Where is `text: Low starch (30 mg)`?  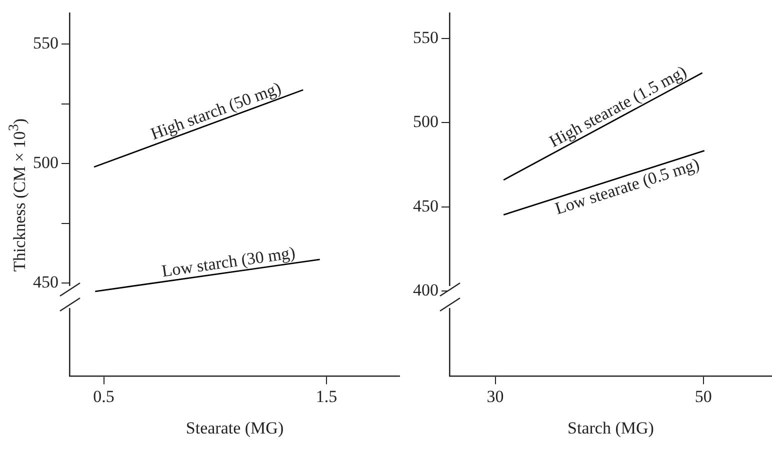 text: Low starch (30 mg) is located at coordinates (228, 261).